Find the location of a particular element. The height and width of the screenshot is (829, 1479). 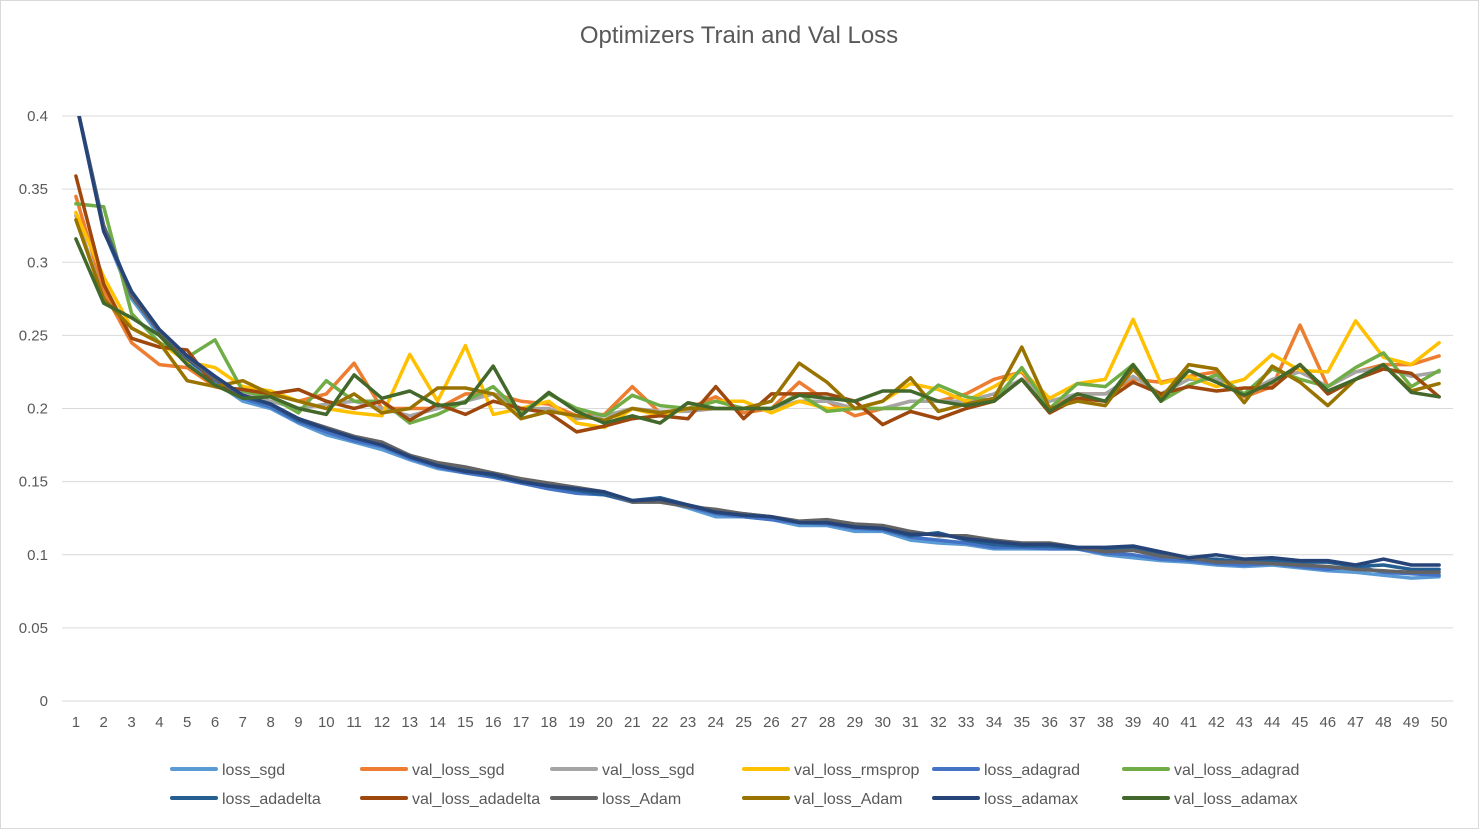

x-tick-label: 19 is located at coordinates (576, 722).